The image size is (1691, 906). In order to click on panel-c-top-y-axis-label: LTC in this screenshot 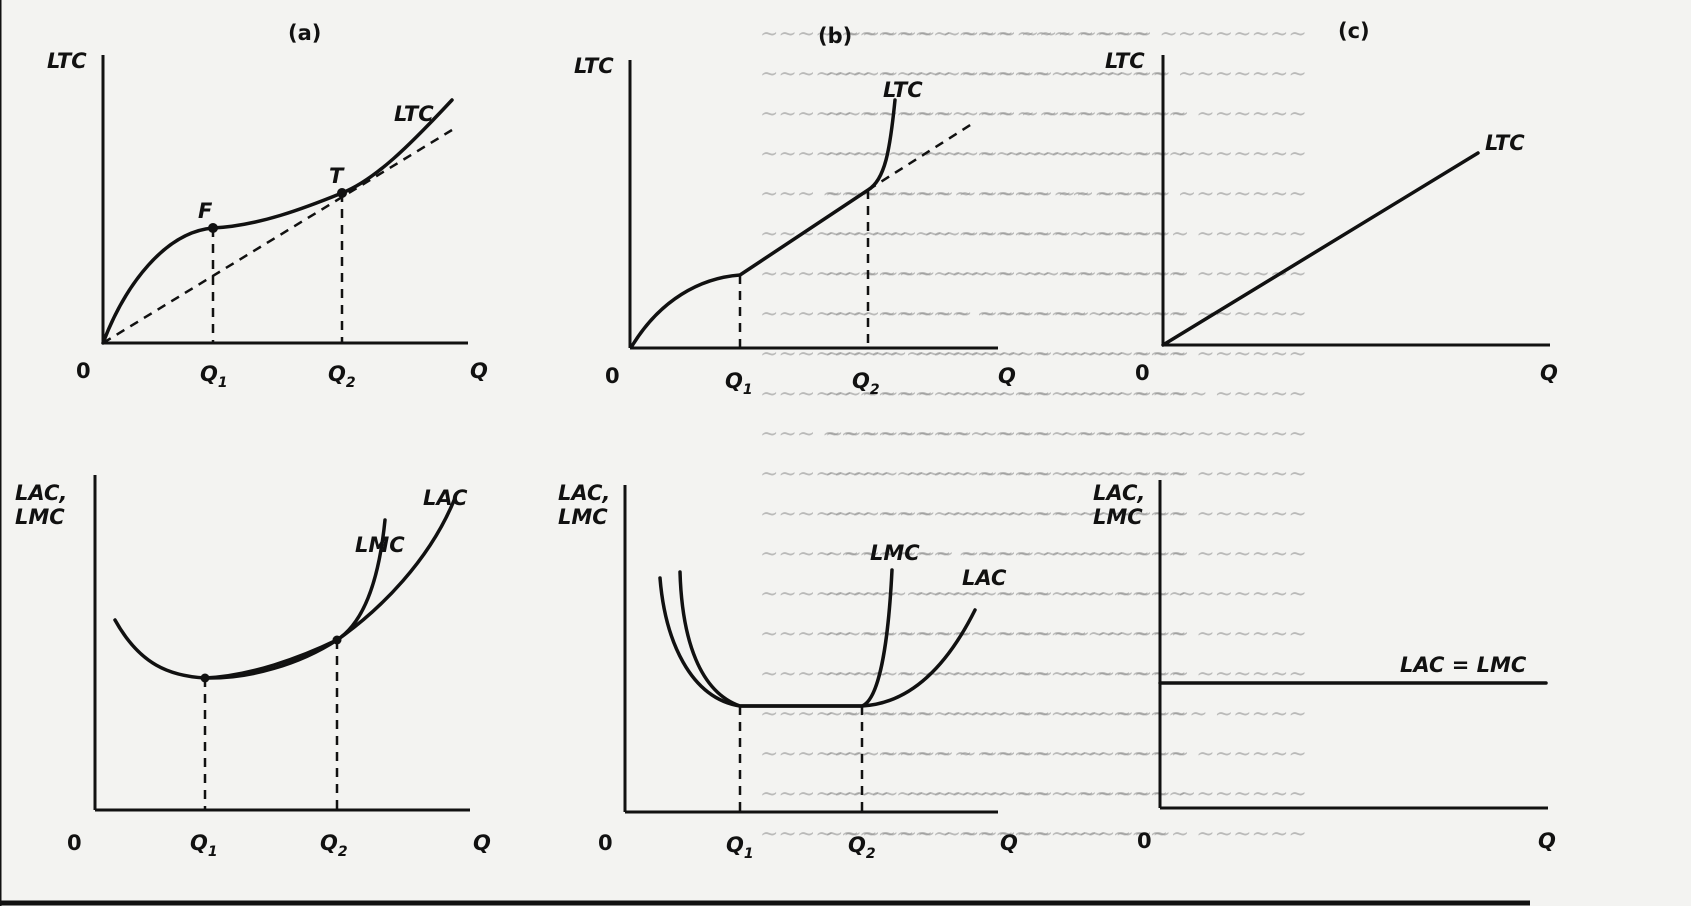, I will do `click(1125, 61)`.